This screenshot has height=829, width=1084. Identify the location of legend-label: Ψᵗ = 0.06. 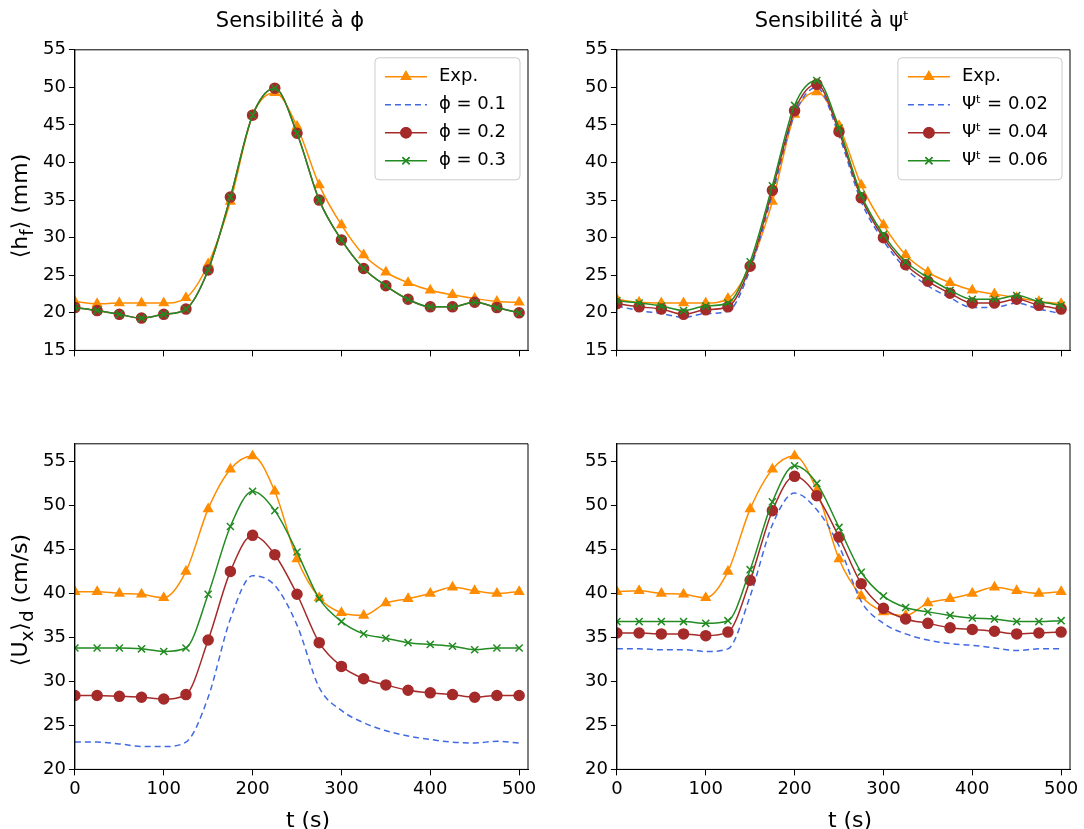
(1005, 159).